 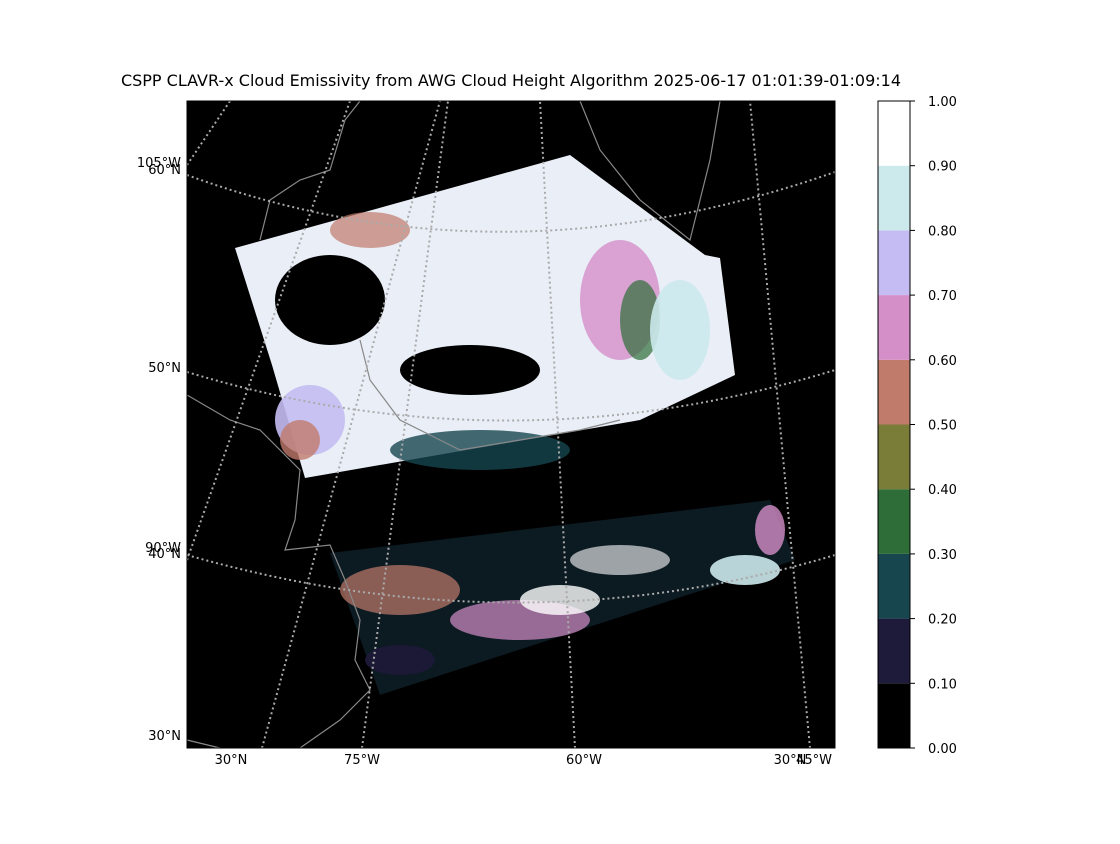 I want to click on map-label: 75°W, so click(x=362, y=760).